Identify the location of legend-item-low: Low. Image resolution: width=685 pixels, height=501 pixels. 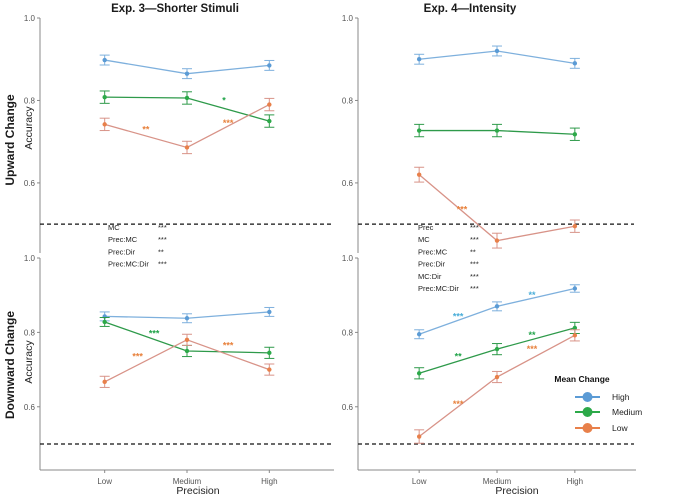
(601, 428).